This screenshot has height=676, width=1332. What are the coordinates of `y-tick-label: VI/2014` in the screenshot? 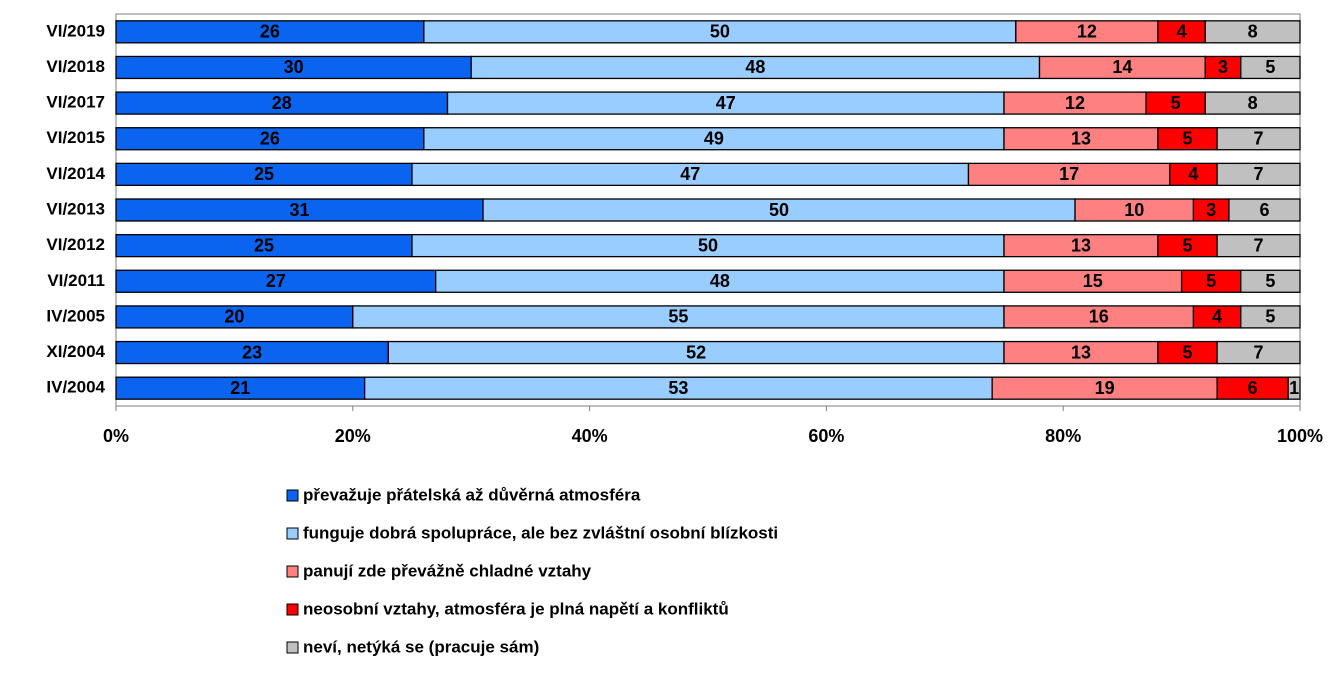 It's located at (75, 173).